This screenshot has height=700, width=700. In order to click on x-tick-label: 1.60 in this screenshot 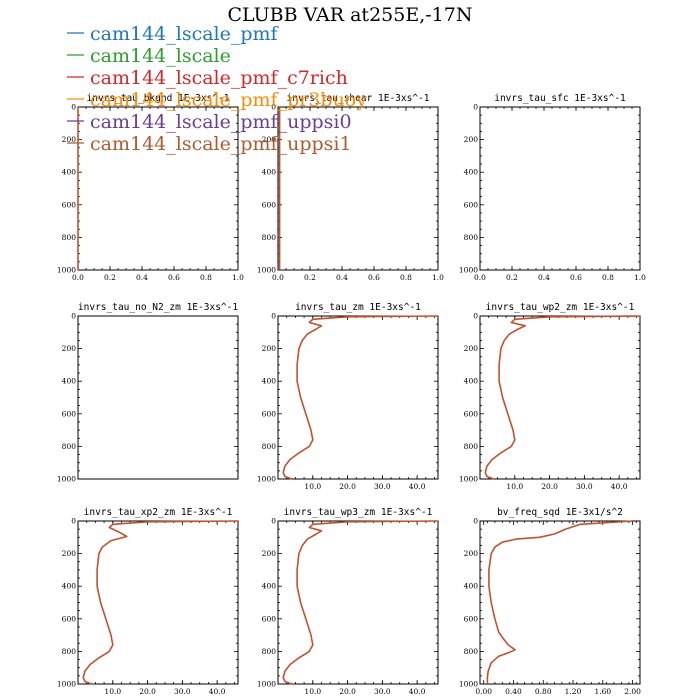, I will do `click(602, 691)`.